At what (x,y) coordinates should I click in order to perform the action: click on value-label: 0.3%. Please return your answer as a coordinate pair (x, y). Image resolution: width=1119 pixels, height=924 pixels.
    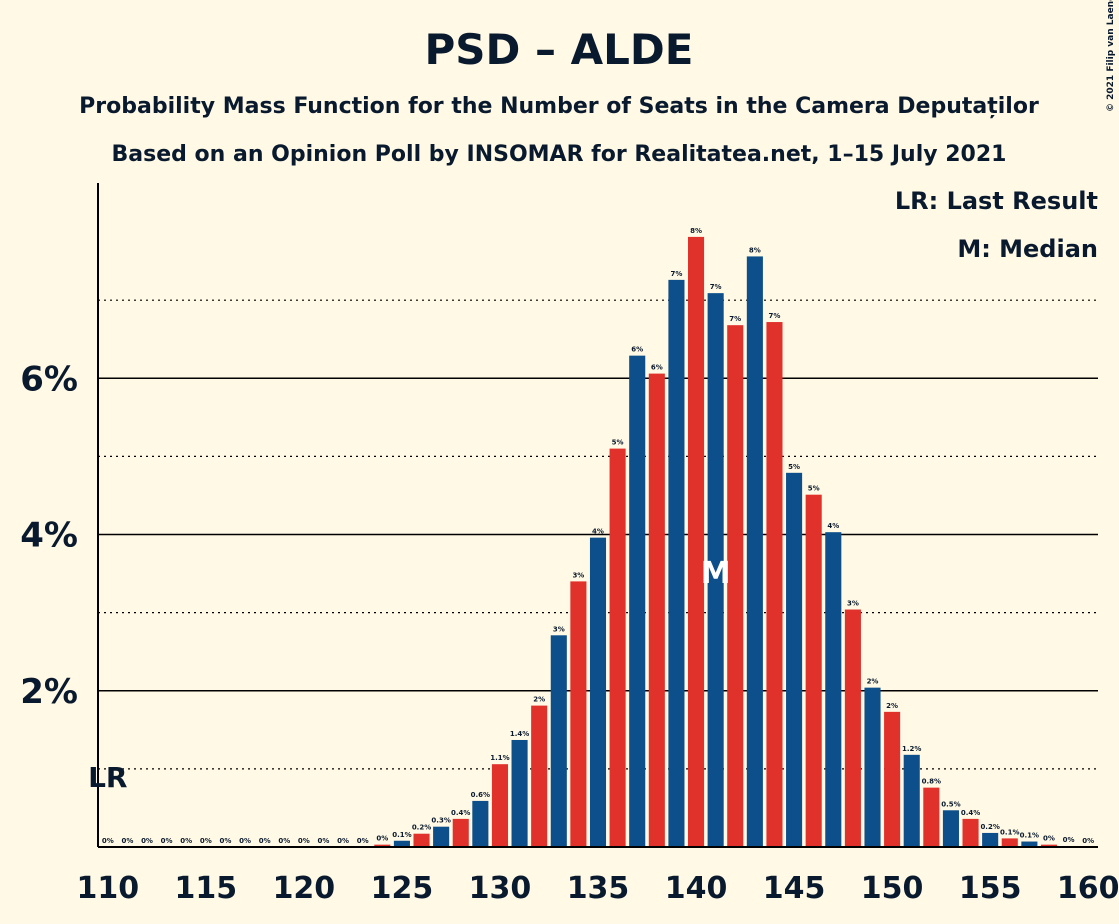
    Looking at the image, I should click on (440, 821).